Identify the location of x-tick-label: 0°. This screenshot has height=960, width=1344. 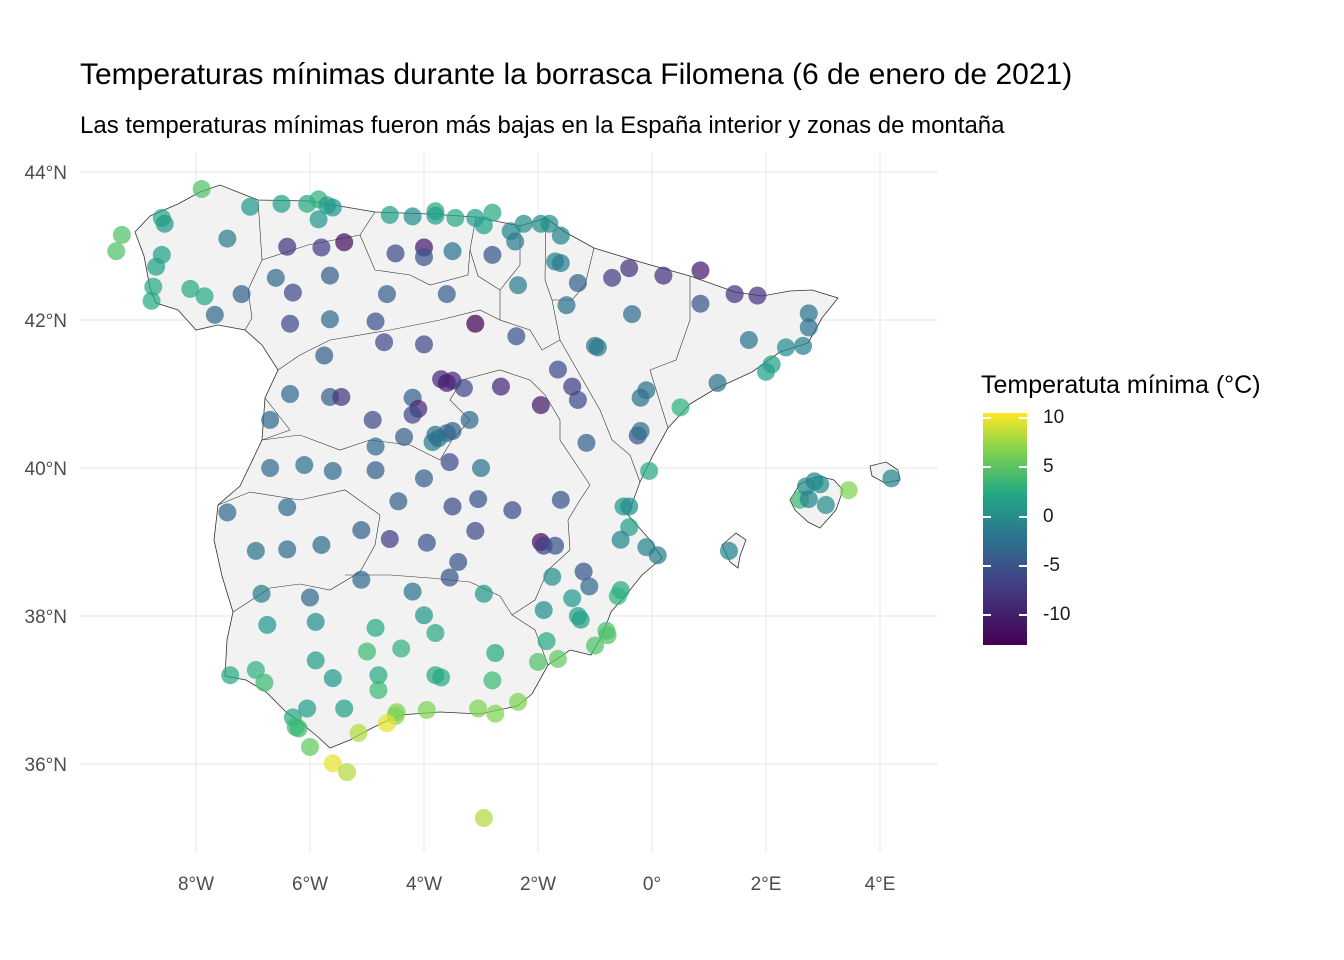
(652, 884).